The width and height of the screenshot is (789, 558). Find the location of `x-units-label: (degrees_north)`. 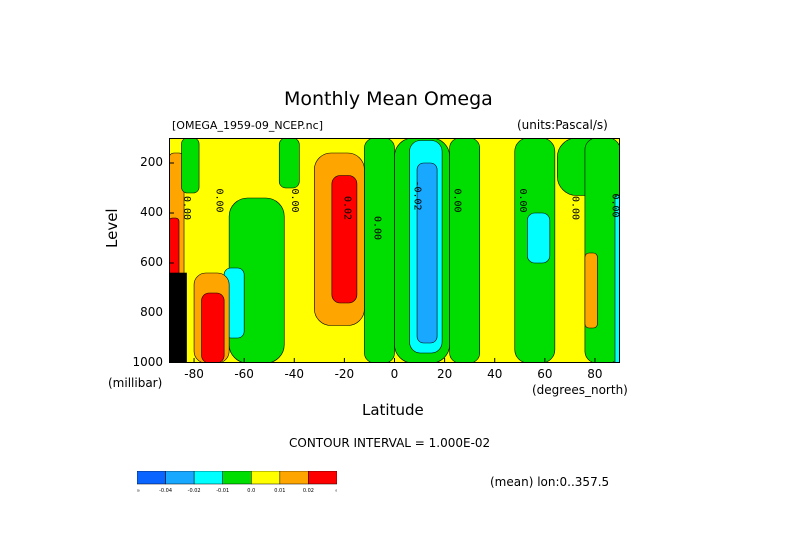

x-units-label: (degrees_north) is located at coordinates (580, 390).